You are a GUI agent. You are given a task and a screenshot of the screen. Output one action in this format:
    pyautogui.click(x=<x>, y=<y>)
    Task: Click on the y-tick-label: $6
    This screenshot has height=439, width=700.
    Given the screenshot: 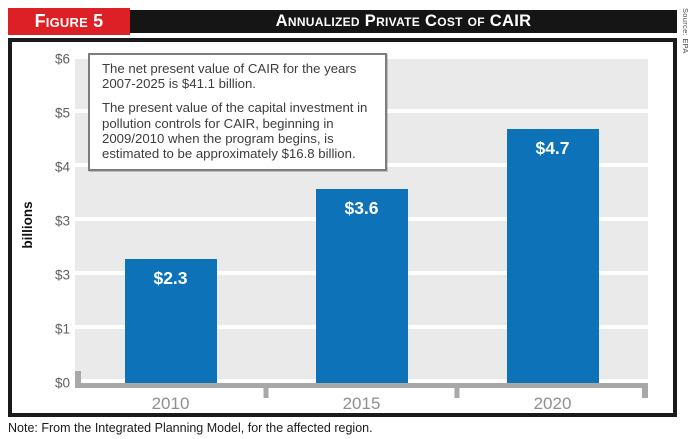 What is the action you would take?
    pyautogui.click(x=62, y=59)
    